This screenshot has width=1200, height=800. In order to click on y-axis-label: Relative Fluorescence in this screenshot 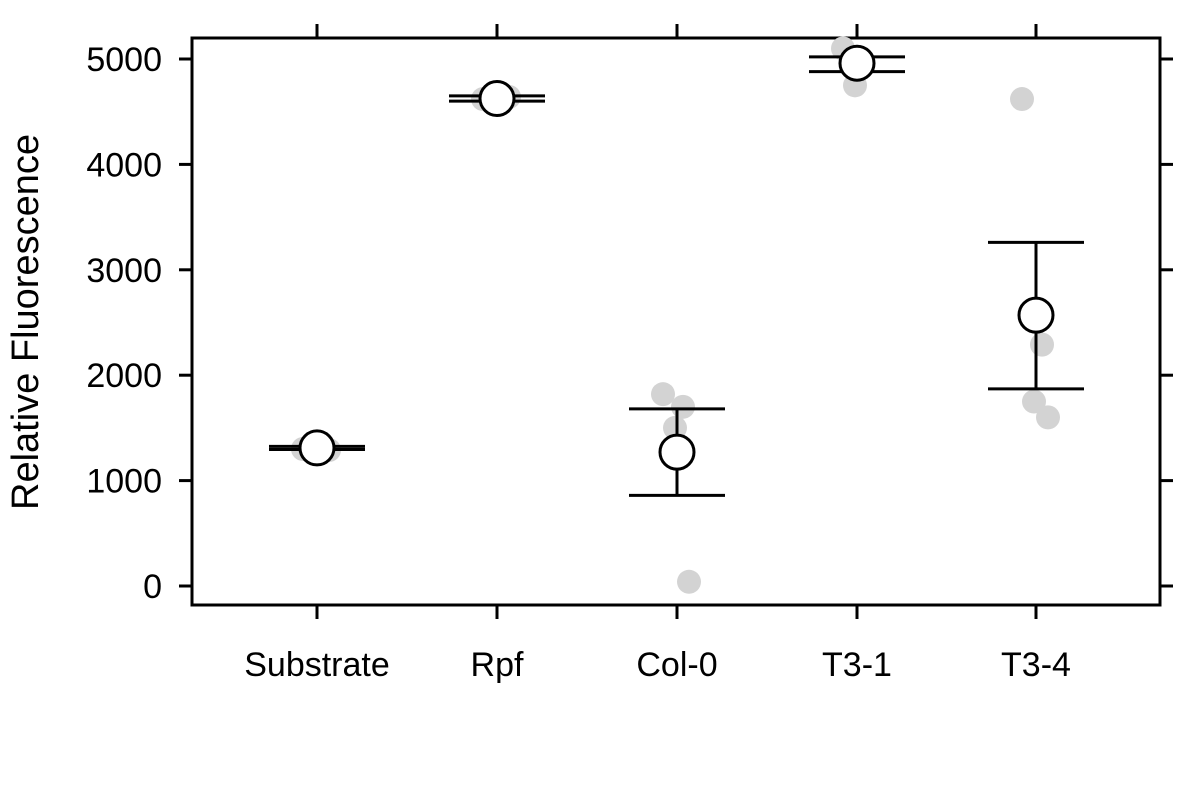, I will do `click(26, 322)`.